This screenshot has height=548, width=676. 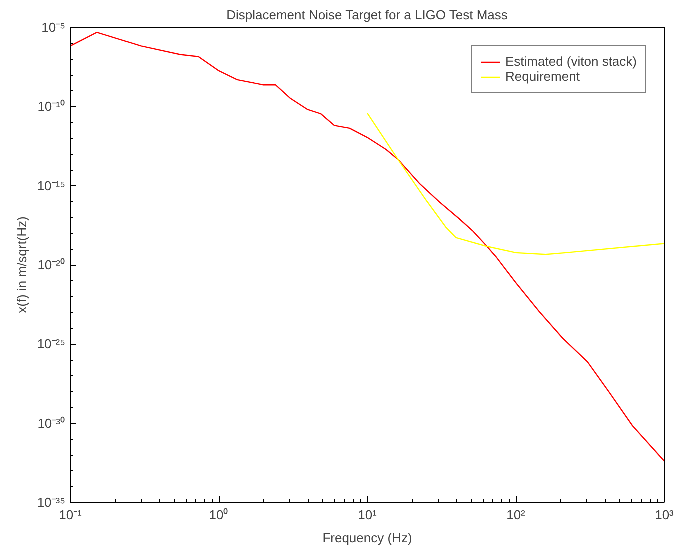 What do you see at coordinates (219, 515) in the screenshot?
I see `x-tick-label: 10⁰` at bounding box center [219, 515].